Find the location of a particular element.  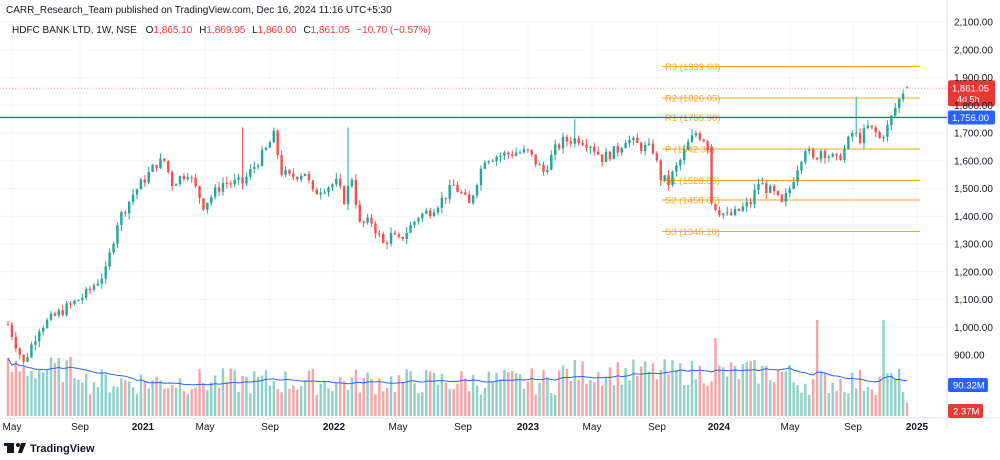

time-tick-label: 2021 is located at coordinates (143, 427).